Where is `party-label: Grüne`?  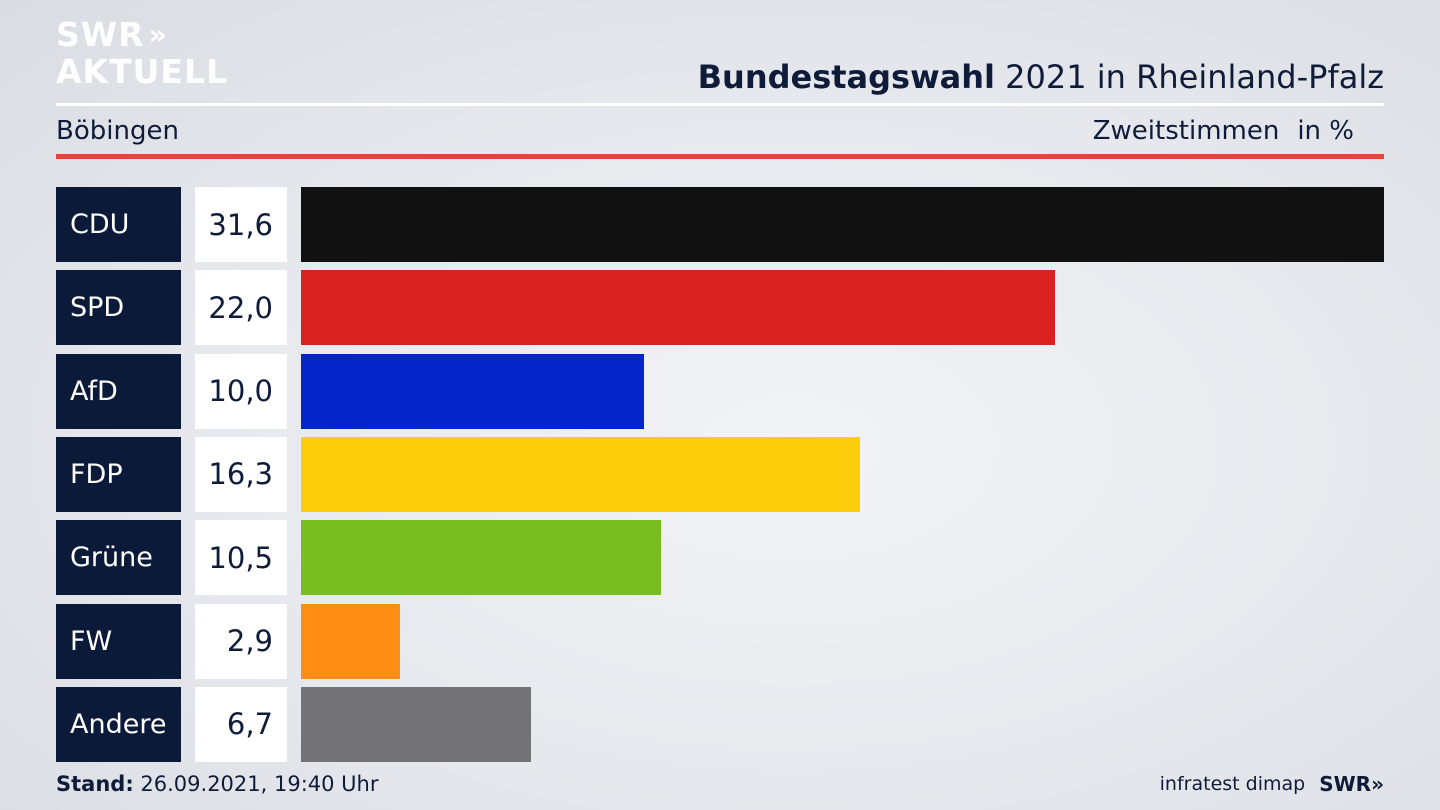 party-label: Grüne is located at coordinates (118, 558).